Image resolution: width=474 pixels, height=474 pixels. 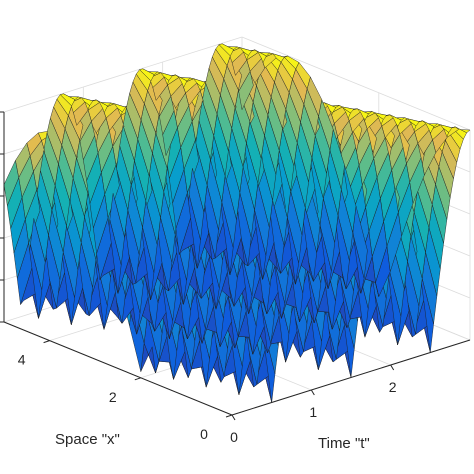 I want to click on y-axis-line, so click(x=118, y=368).